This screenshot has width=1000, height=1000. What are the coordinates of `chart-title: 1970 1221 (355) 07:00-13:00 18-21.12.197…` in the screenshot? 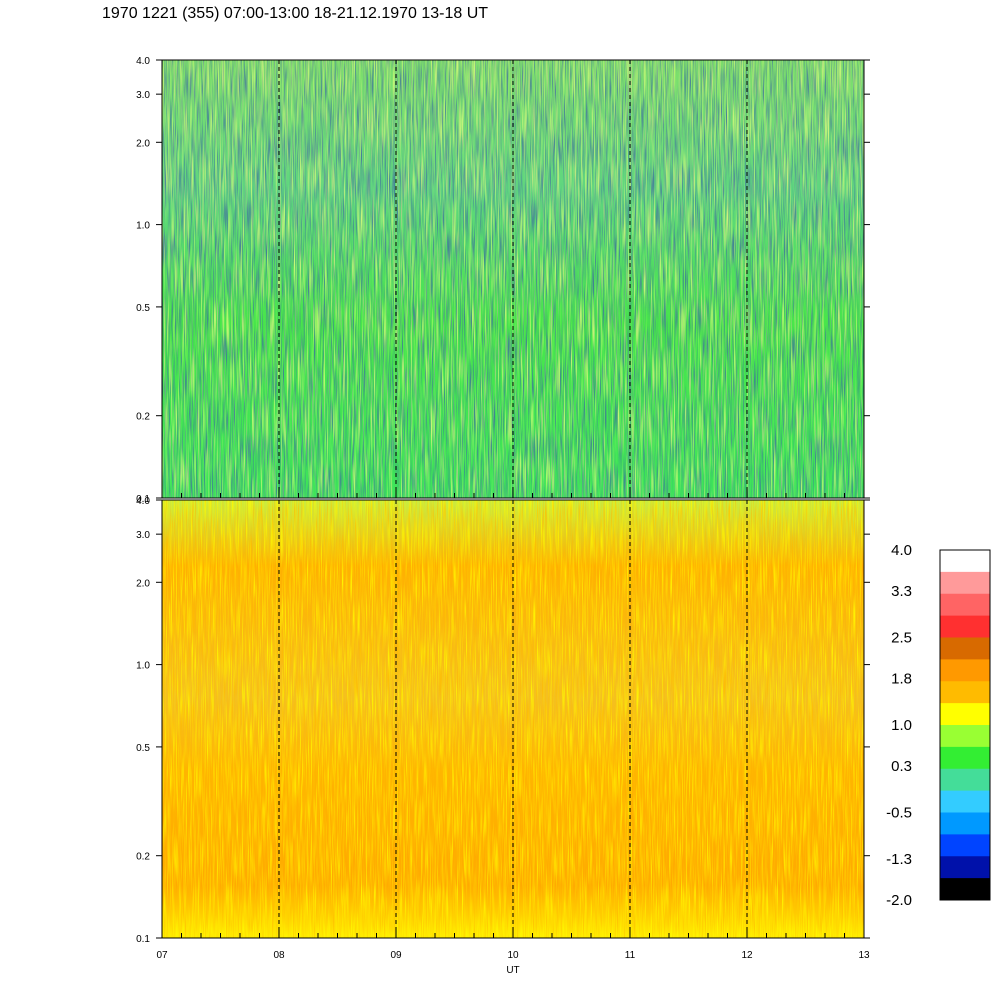 It's located at (295, 13).